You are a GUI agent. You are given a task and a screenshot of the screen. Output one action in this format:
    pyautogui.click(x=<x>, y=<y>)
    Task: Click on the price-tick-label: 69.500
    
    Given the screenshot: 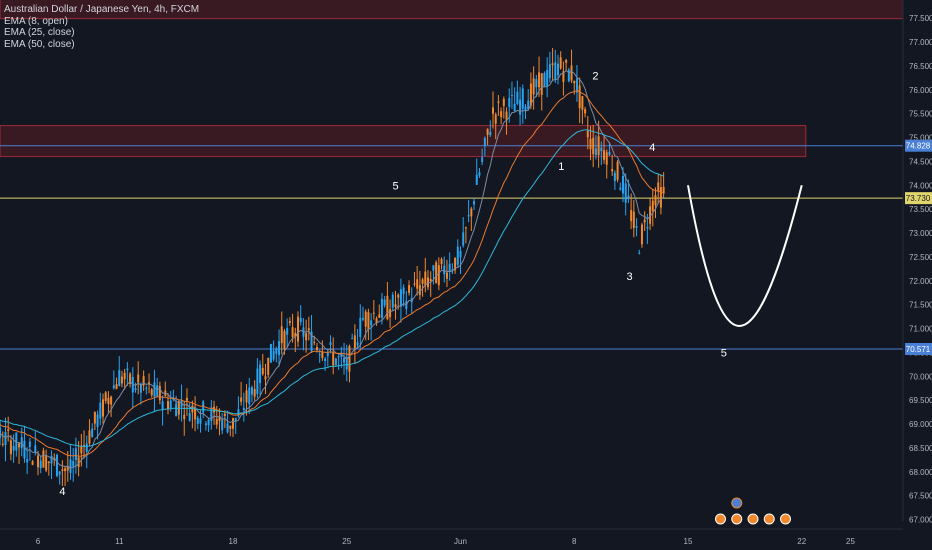 What is the action you would take?
    pyautogui.click(x=920, y=400)
    